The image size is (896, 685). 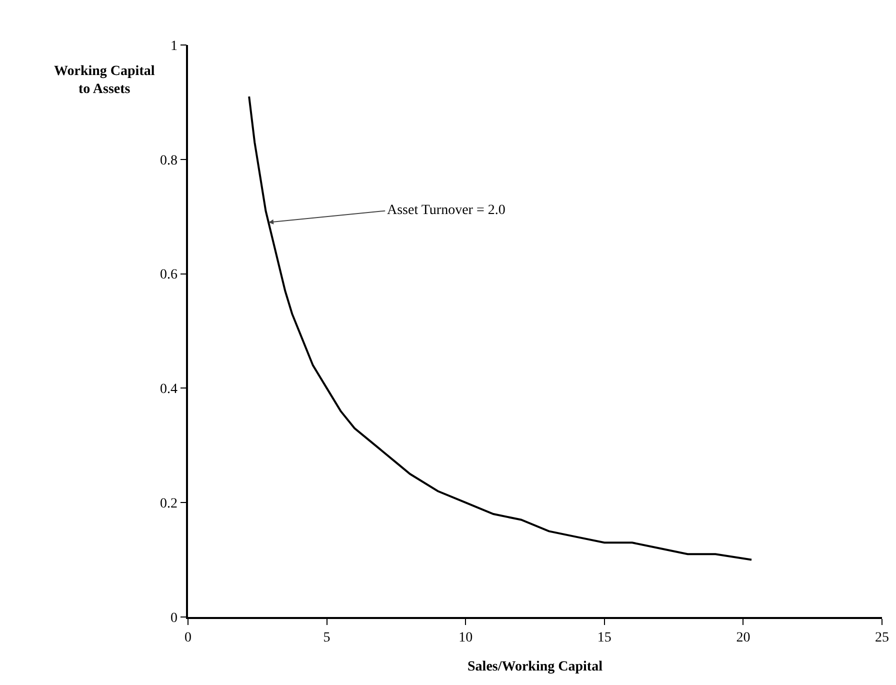 I want to click on y-tick-label: 0.4, so click(x=169, y=390).